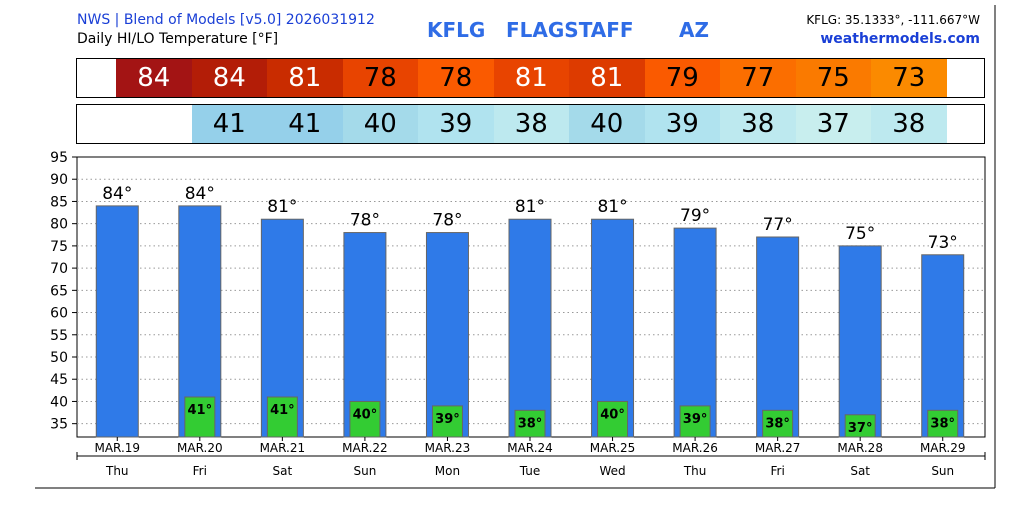 The image size is (1036, 507). What do you see at coordinates (607, 78) in the screenshot?
I see `hi-cell-6: 81` at bounding box center [607, 78].